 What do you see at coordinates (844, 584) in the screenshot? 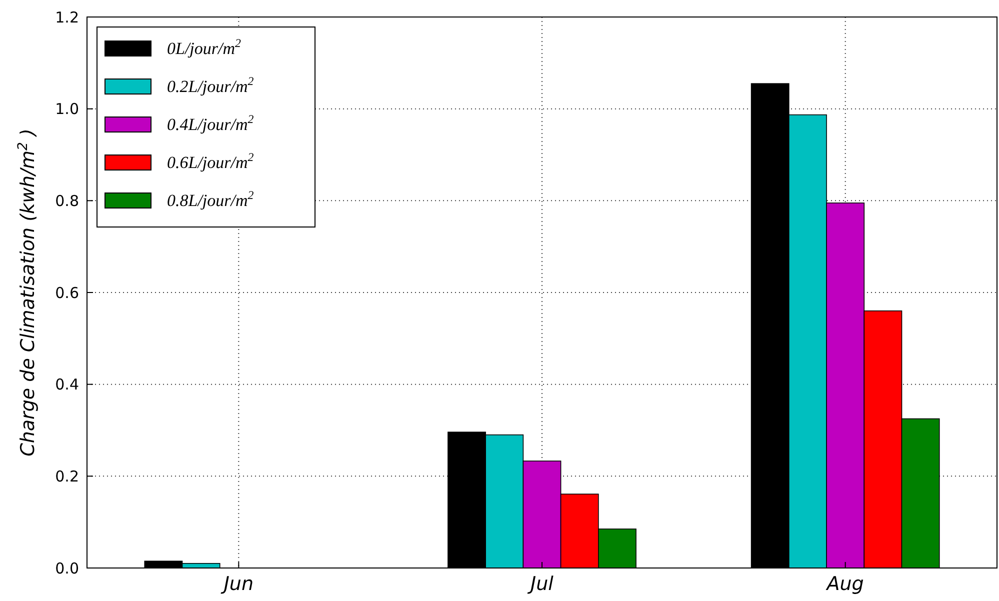
I see `x-tick-label: Aug` at bounding box center [844, 584].